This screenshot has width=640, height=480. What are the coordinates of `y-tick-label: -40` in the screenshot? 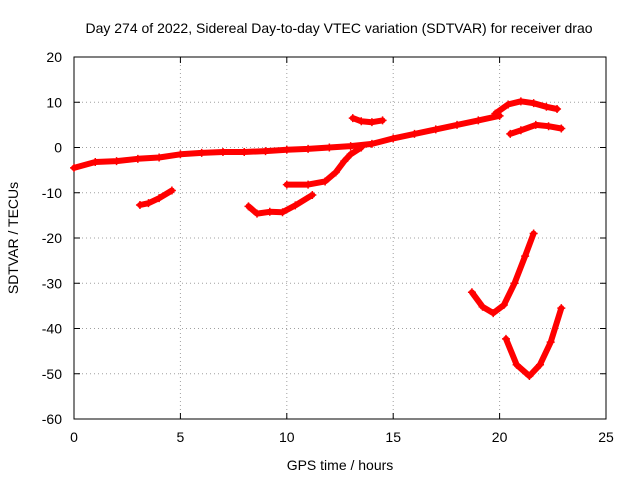 It's located at (52, 329).